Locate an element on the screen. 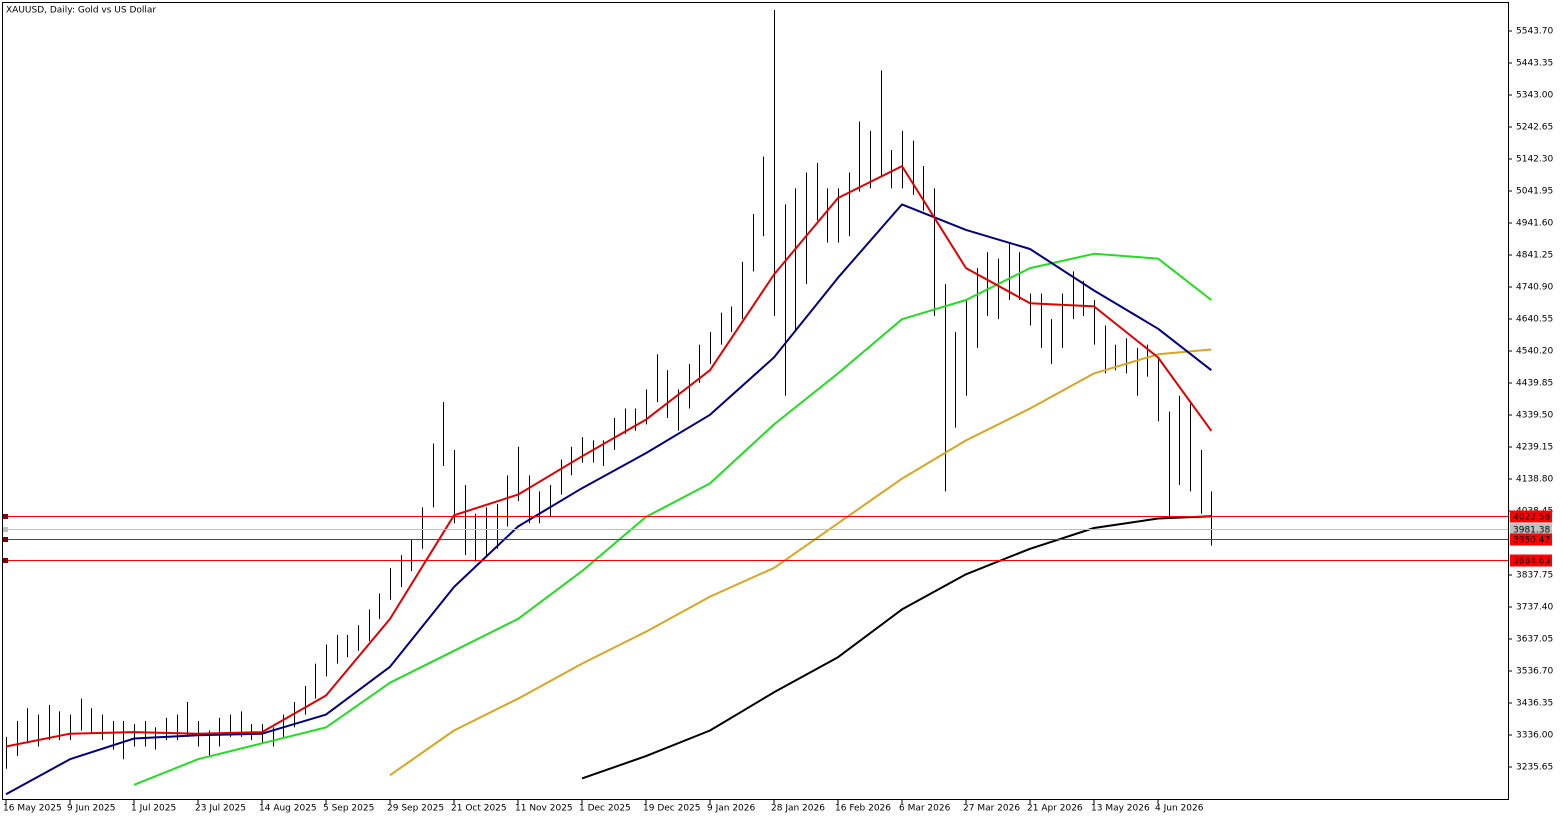 The width and height of the screenshot is (1563, 824). y-tick-label: 4941.60 is located at coordinates (1534, 223).